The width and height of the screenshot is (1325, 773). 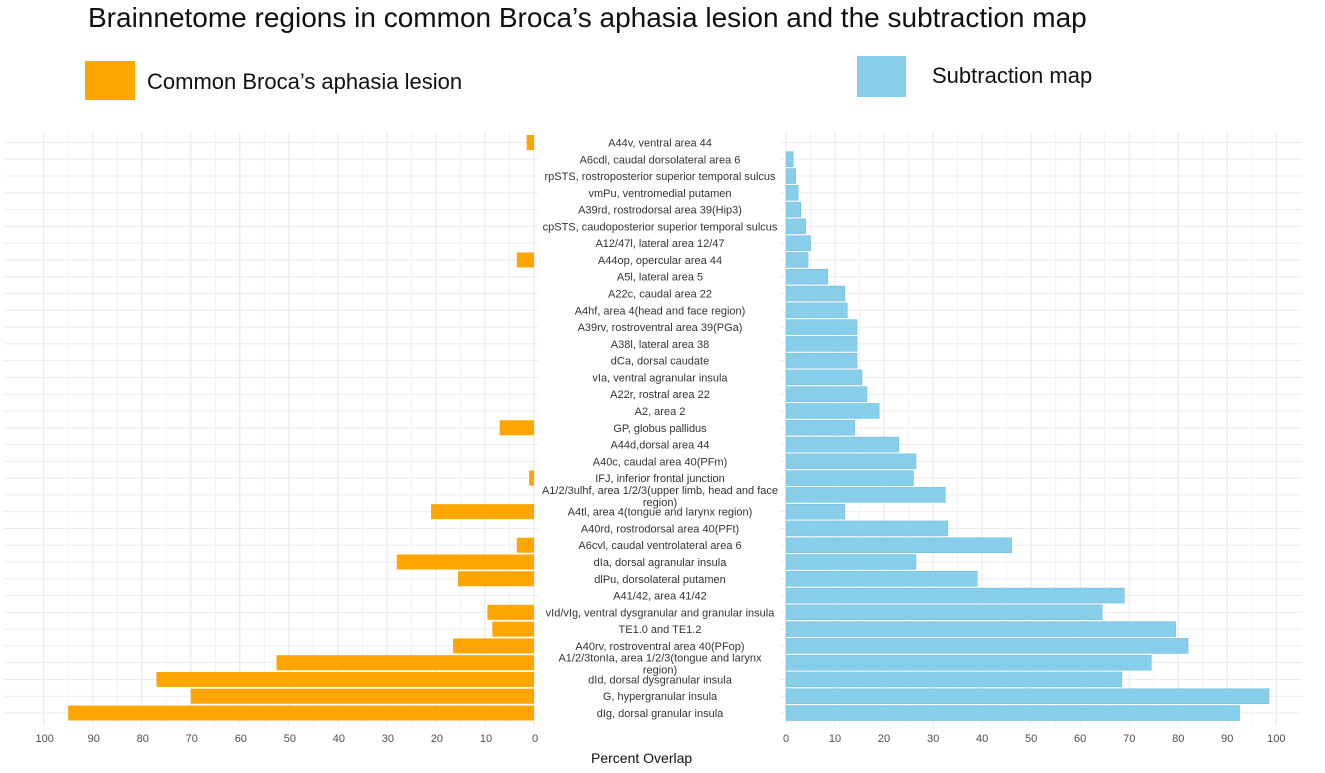 I want to click on category-label: A44d,dorsal area 44, so click(x=659, y=446).